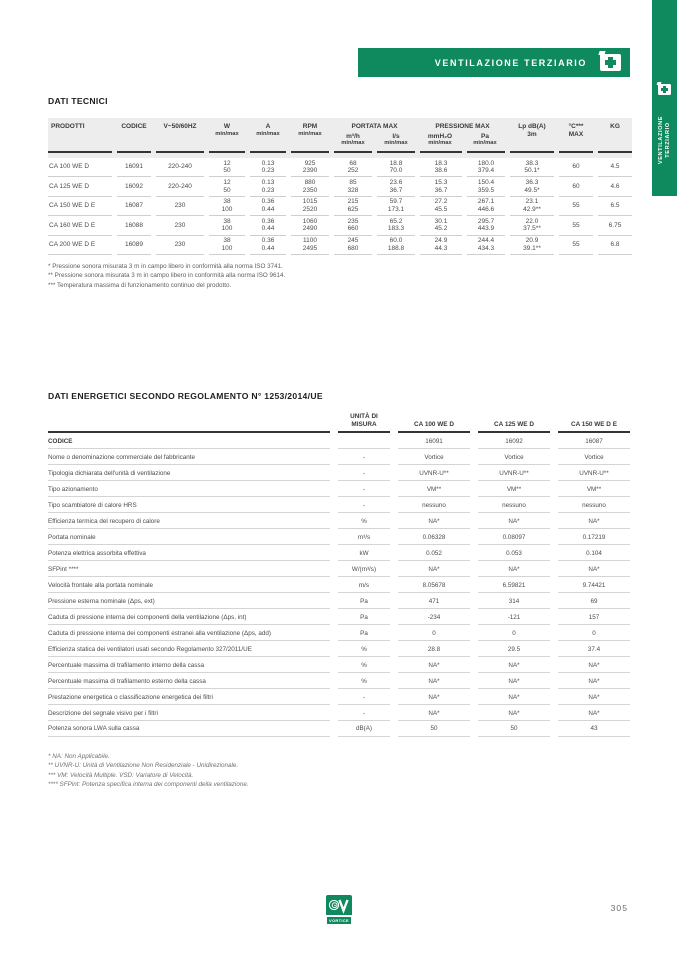 Image resolution: width=677 pixels, height=958 pixels. I want to click on ls-min-value: 18.8, so click(396, 163).